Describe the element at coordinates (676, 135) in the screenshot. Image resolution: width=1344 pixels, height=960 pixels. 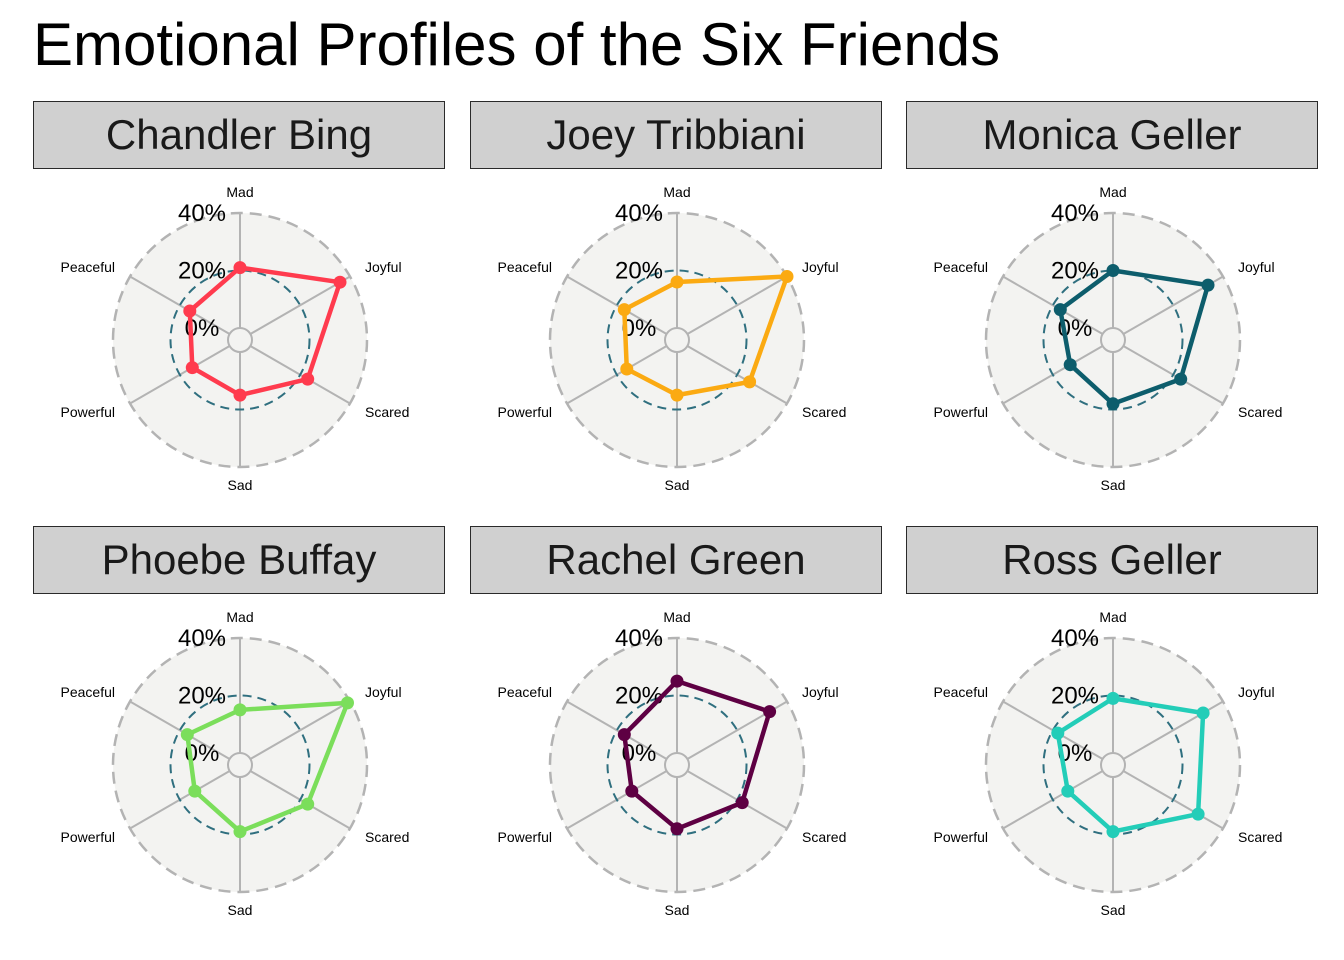
I see `facet-strip-label: Joey Tribbiani` at that location.